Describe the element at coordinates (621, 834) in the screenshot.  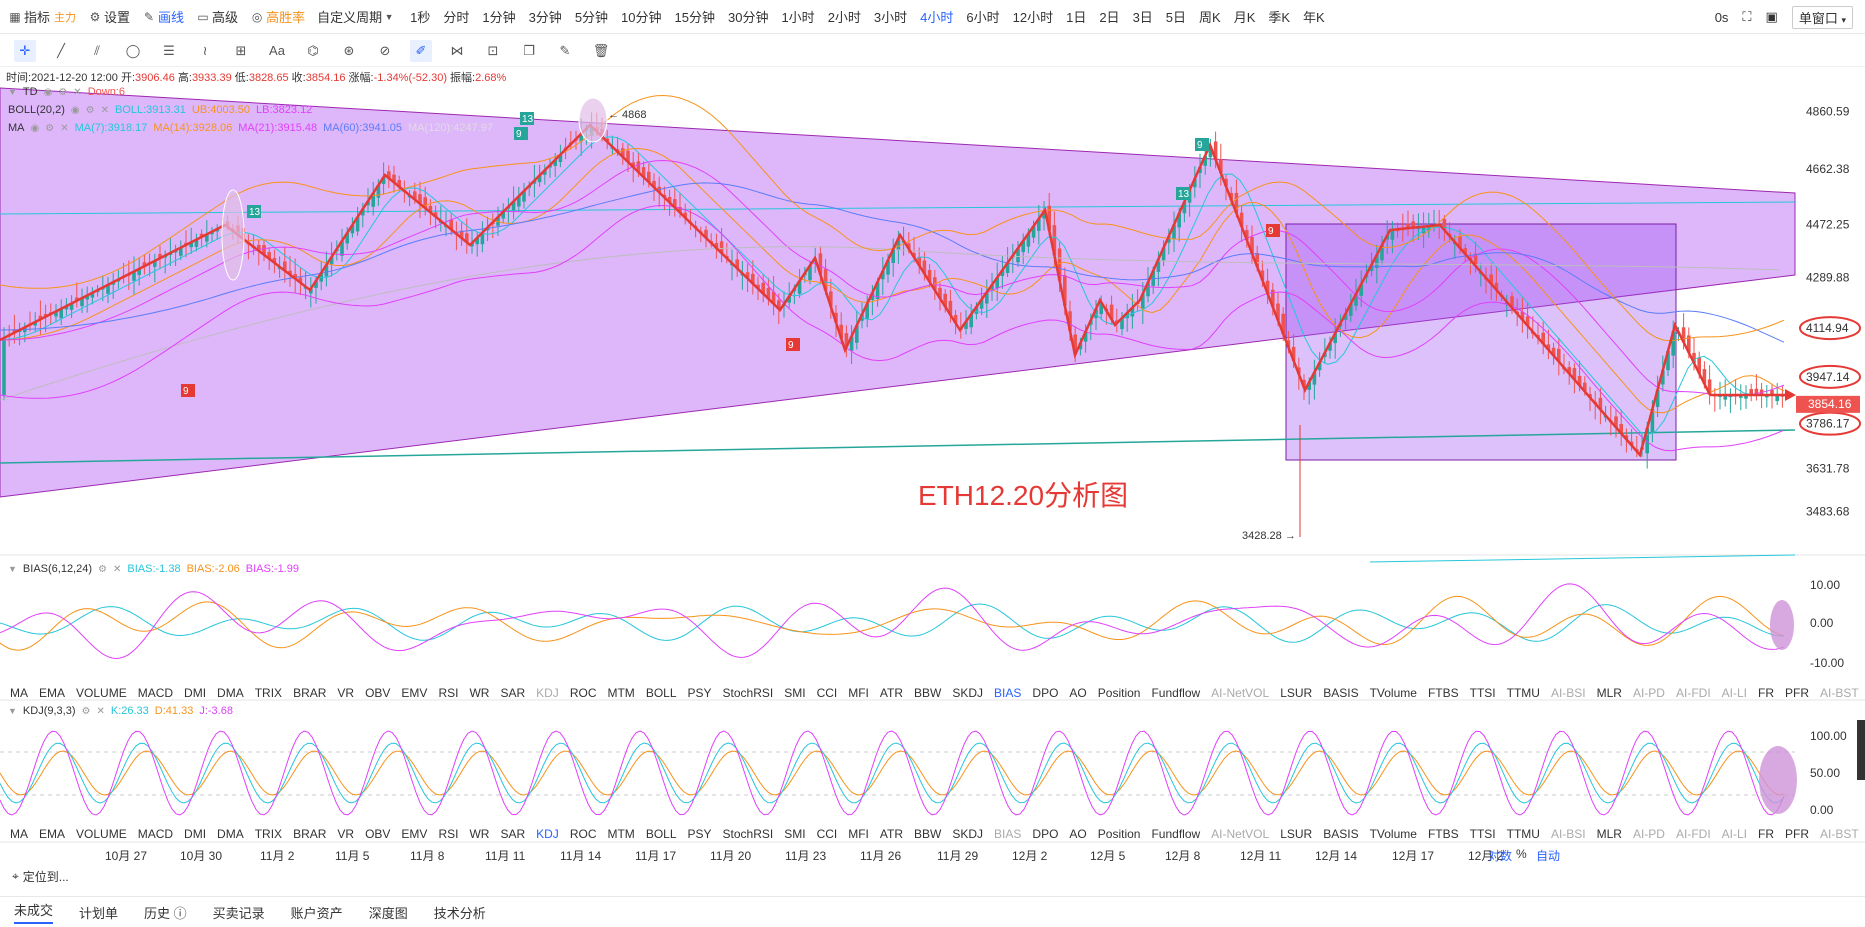
I see `indicator-tab-mtm: MTM` at that location.